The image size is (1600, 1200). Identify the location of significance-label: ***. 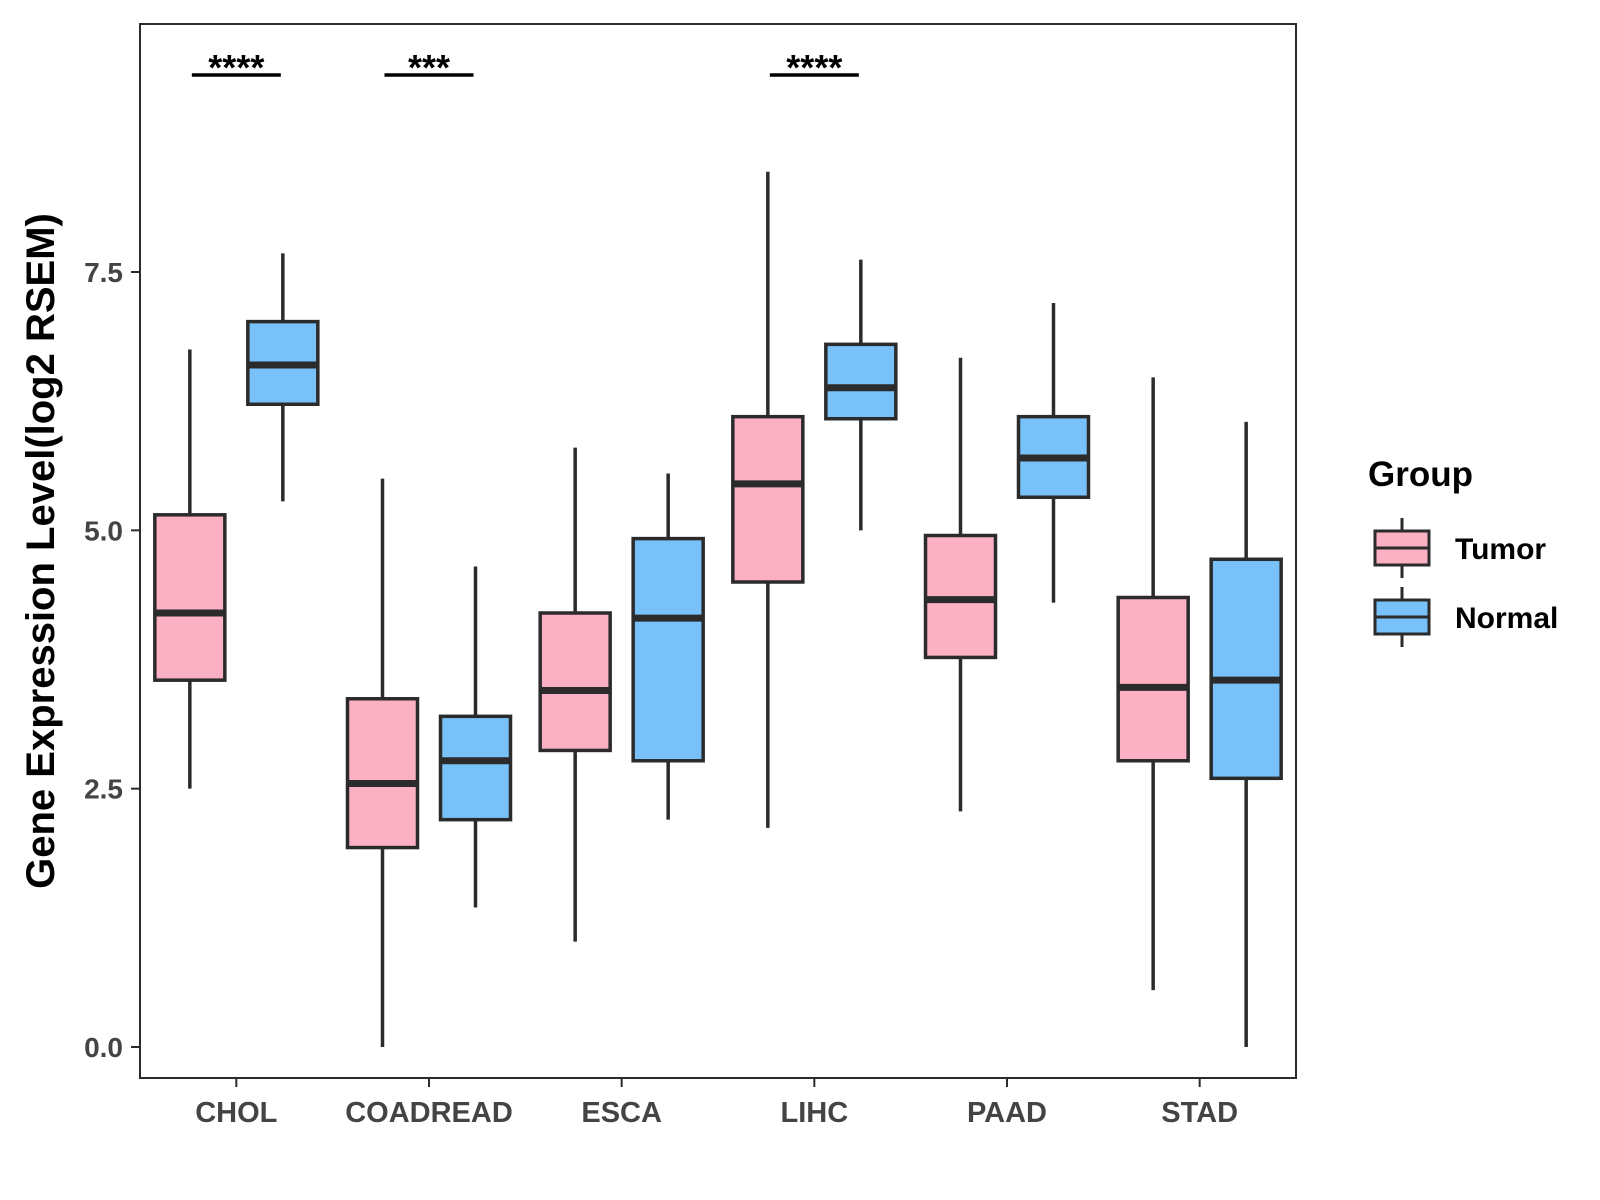
(429, 67).